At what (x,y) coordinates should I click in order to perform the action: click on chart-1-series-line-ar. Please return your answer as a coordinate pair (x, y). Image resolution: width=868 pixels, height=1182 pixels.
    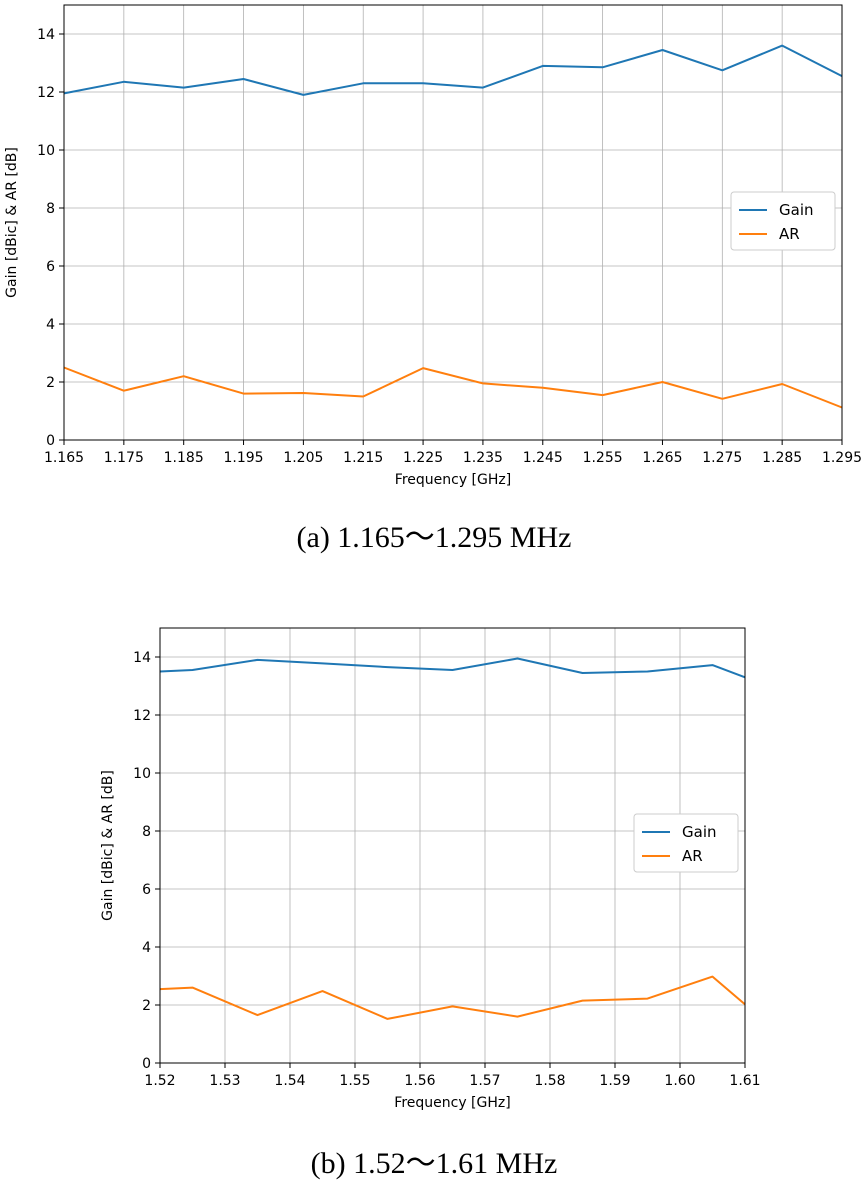
    Looking at the image, I should click on (452, 997).